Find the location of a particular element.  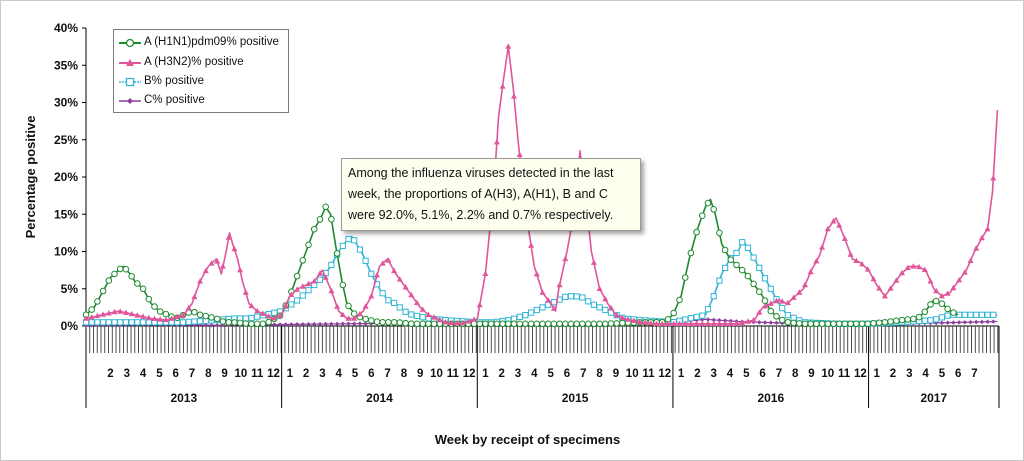

y-tick-label: 20% is located at coordinates (66, 177).